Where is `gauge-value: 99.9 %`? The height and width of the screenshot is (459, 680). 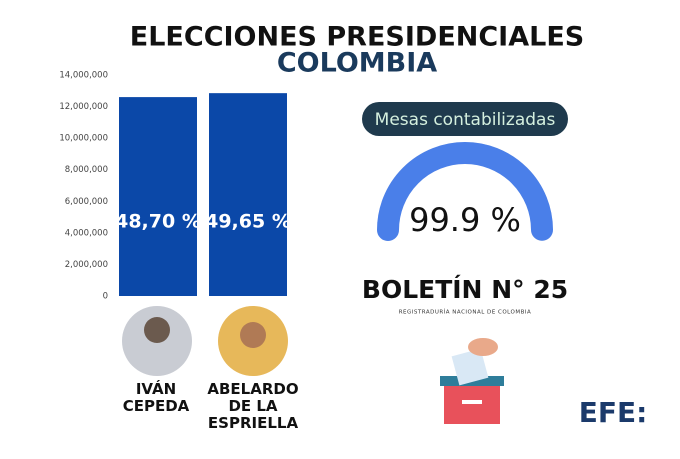 gauge-value: 99.9 % is located at coordinates (465, 220).